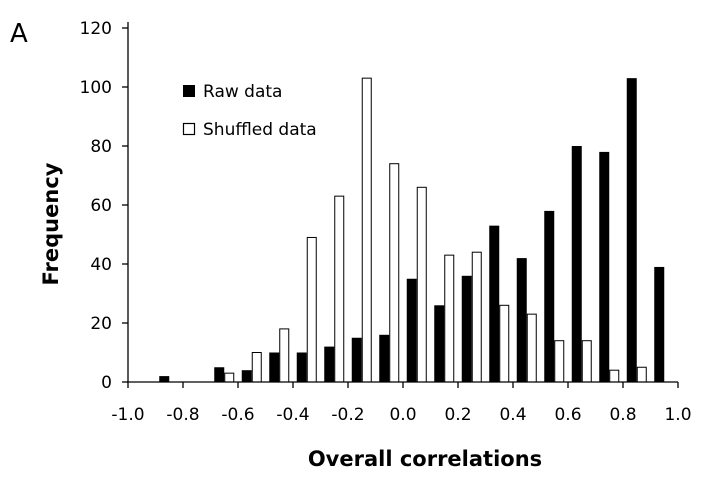  What do you see at coordinates (96, 29) in the screenshot?
I see `y-tick-label: 120` at bounding box center [96, 29].